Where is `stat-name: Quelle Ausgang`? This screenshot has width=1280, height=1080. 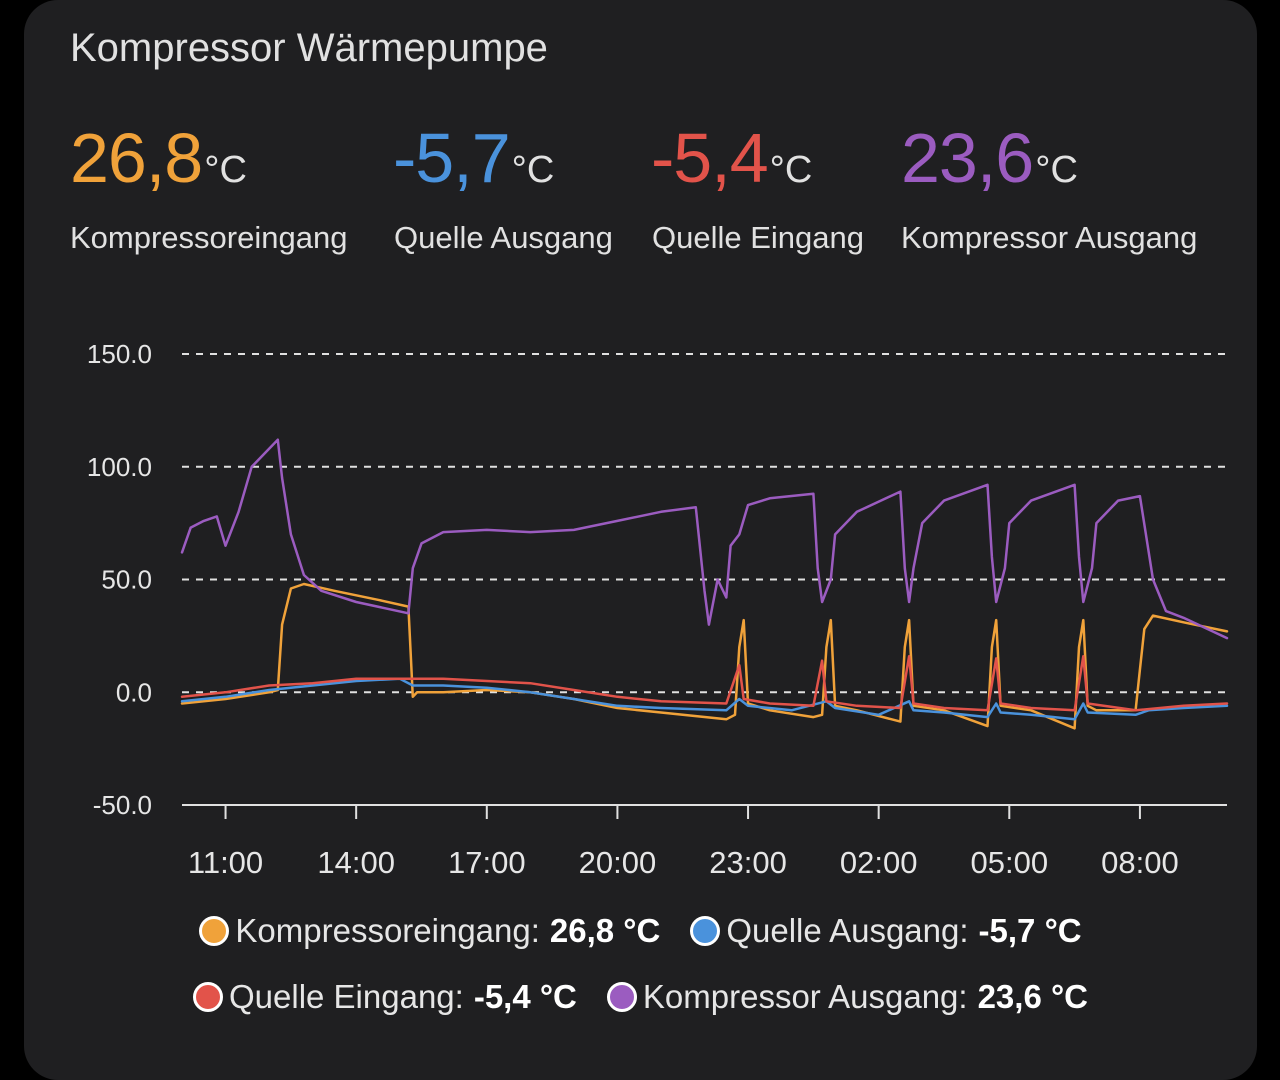
stat-name: Quelle Ausgang is located at coordinates (503, 237).